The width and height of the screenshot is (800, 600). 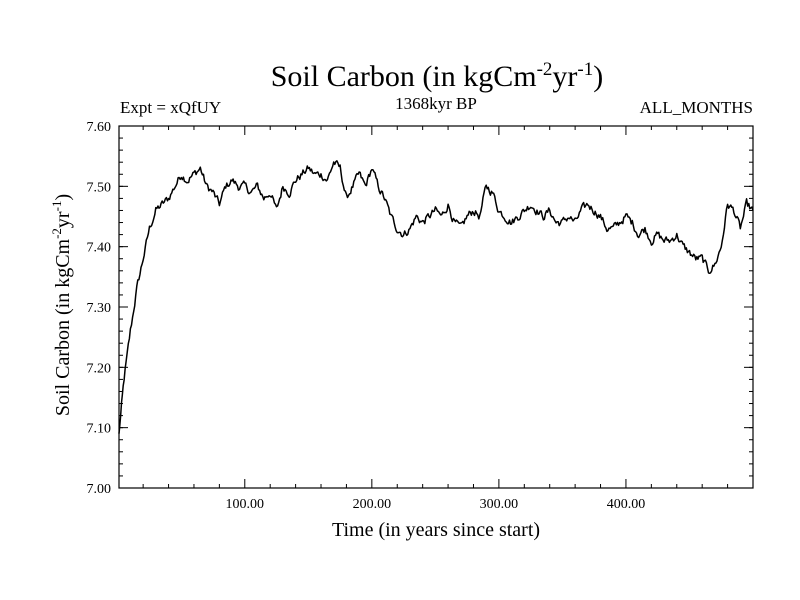 What do you see at coordinates (99, 308) in the screenshot?
I see `y-tick-label: 7.30` at bounding box center [99, 308].